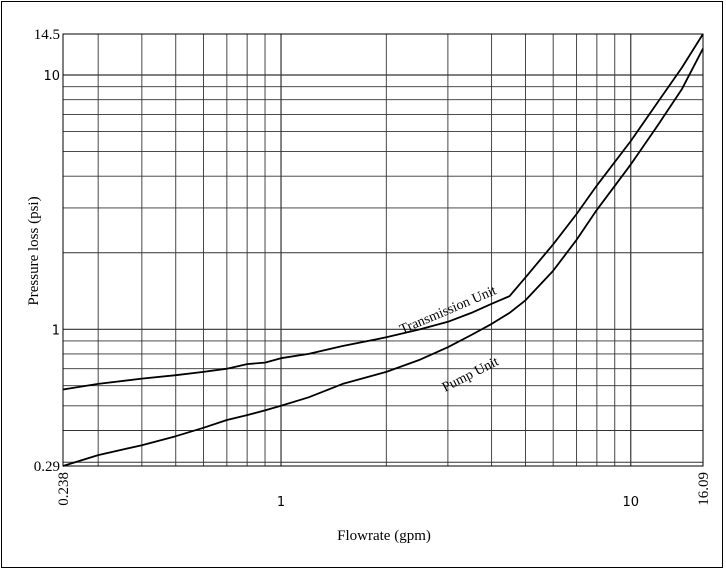 This screenshot has height=571, width=726. Describe the element at coordinates (47, 467) in the screenshot. I see `y-tick-label-0-29: 0.29` at that location.